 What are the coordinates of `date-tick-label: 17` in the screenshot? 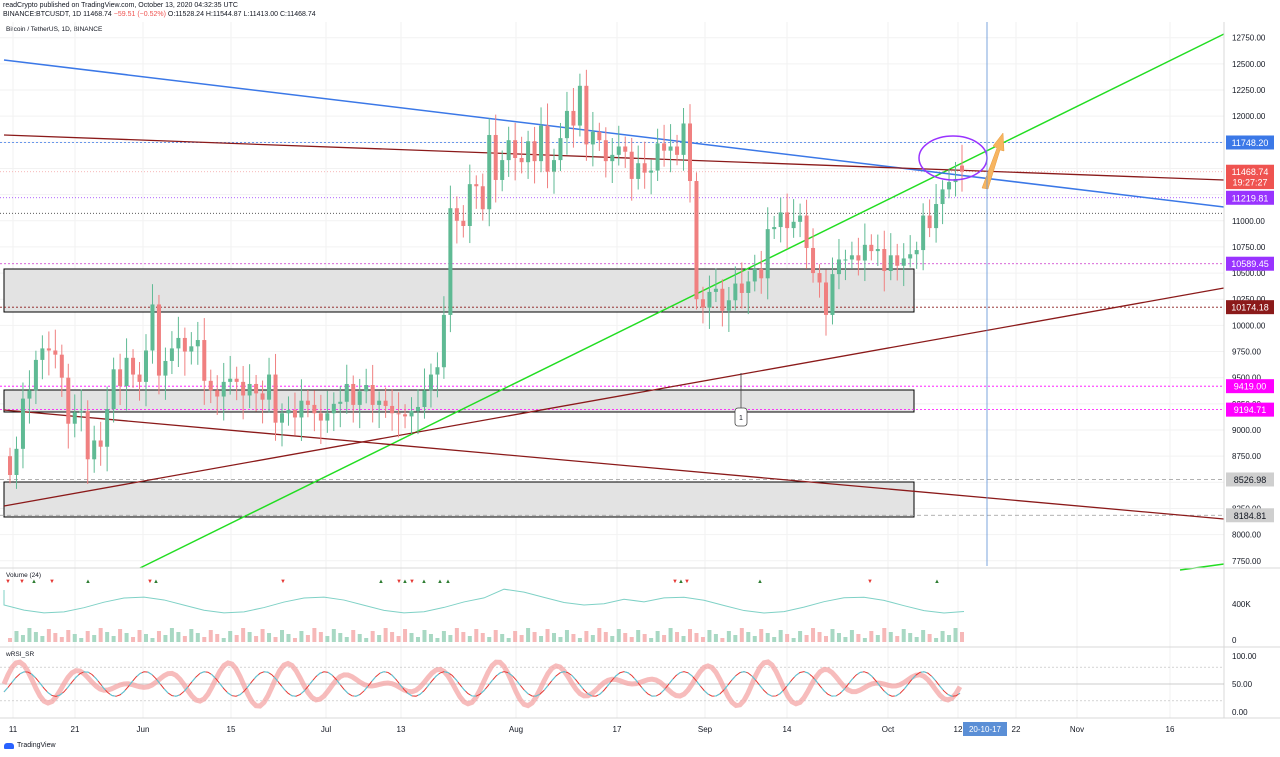 It's located at (617, 729).